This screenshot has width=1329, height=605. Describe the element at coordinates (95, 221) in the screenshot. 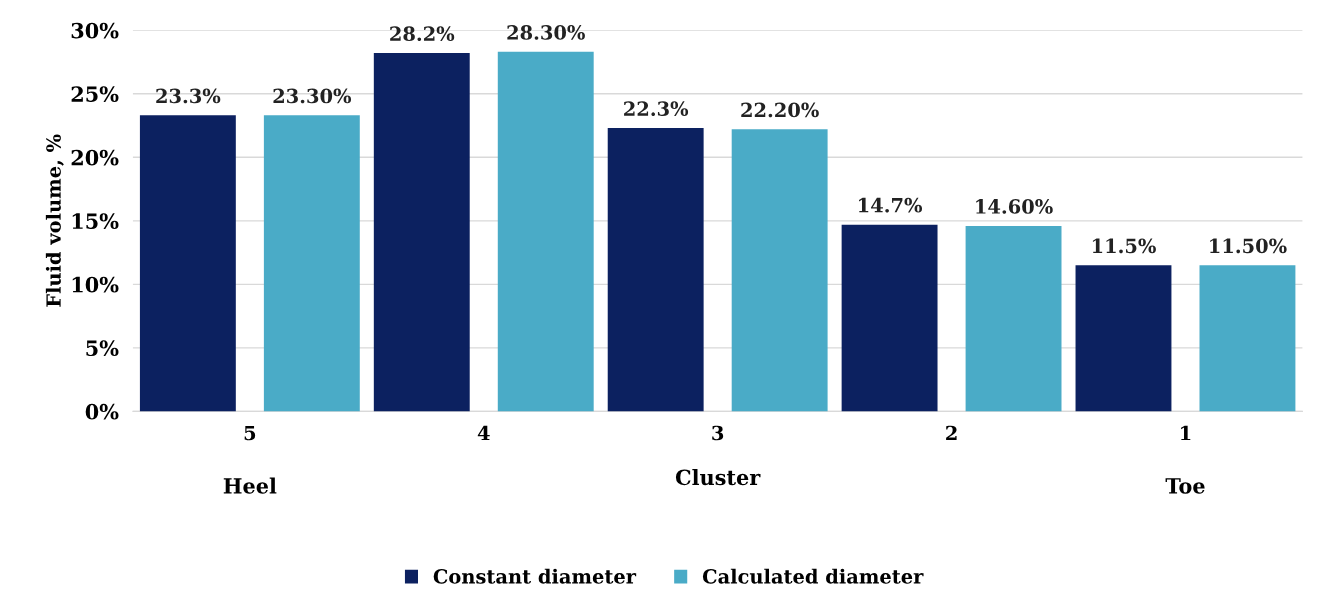

I see `y-tick-label: 15%` at that location.